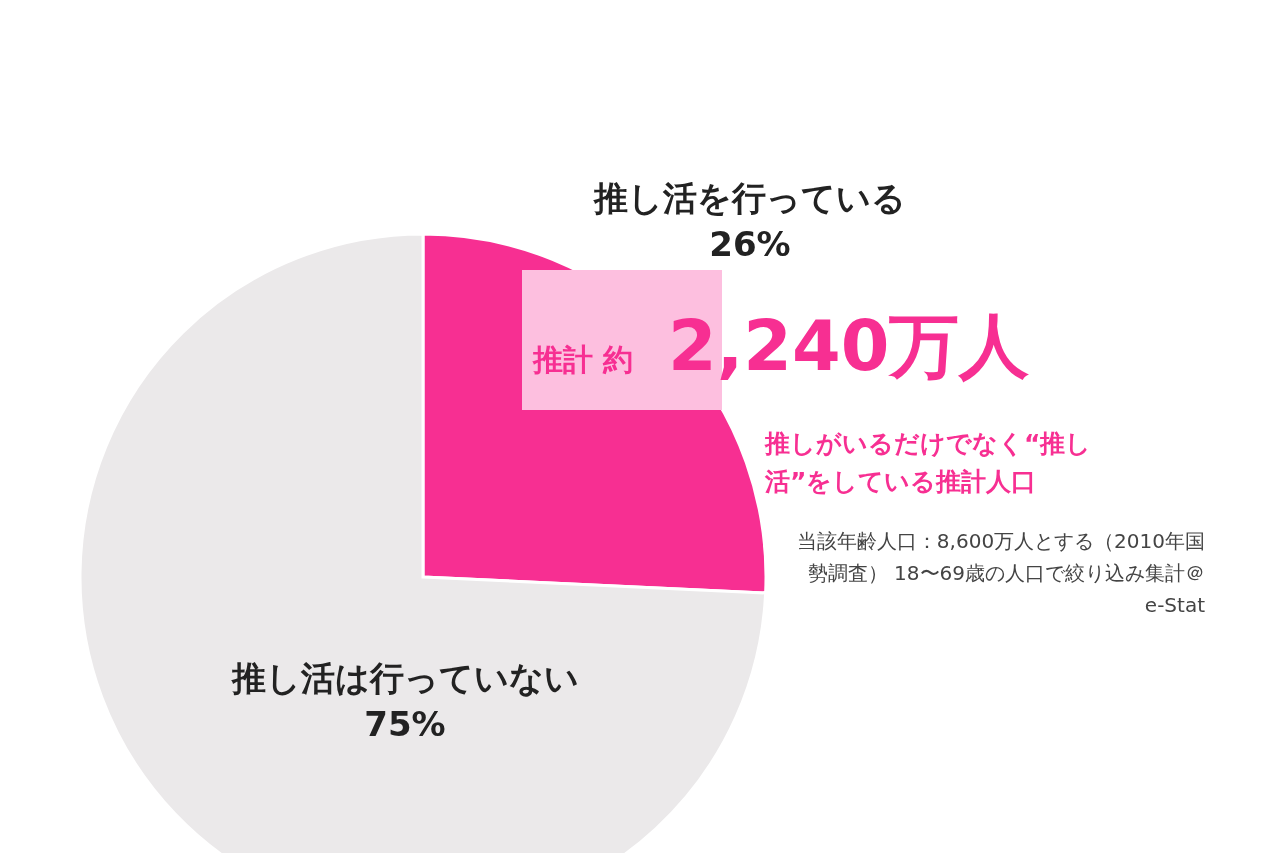 Image resolution: width=1280 pixels, height=853 pixels. I want to click on text: 推計 約, so click(583, 360).